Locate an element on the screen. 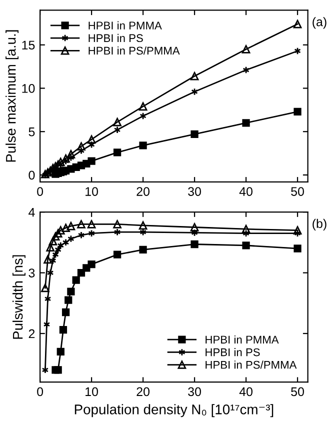 The image size is (331, 425). text: (a) is located at coordinates (319, 23).